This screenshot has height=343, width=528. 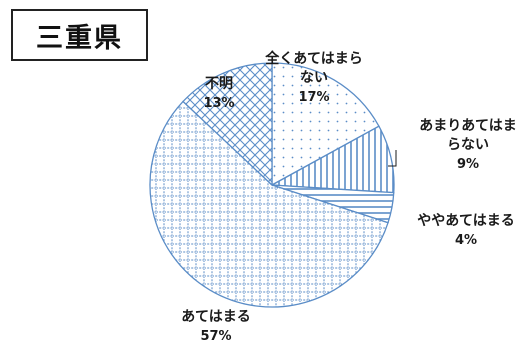 What do you see at coordinates (215, 336) in the screenshot?
I see `slice-percent-applies: 57%` at bounding box center [215, 336].